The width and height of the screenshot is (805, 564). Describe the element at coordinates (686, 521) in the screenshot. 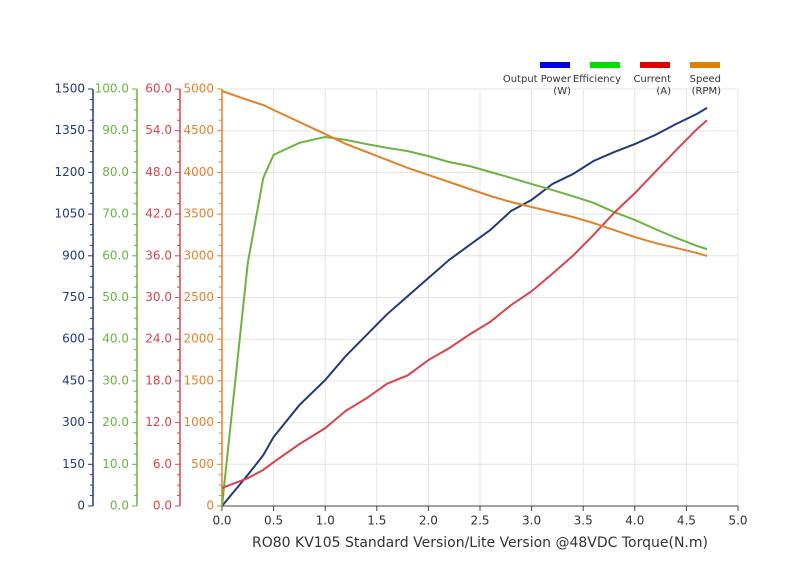

I see `x-tick-label: 4.5` at that location.